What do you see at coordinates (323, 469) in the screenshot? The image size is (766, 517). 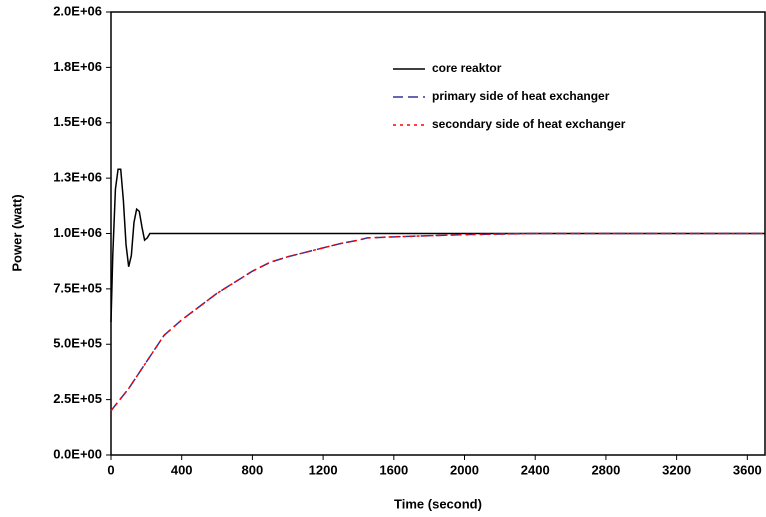 I see `x-tick-label: 1200` at bounding box center [323, 469].